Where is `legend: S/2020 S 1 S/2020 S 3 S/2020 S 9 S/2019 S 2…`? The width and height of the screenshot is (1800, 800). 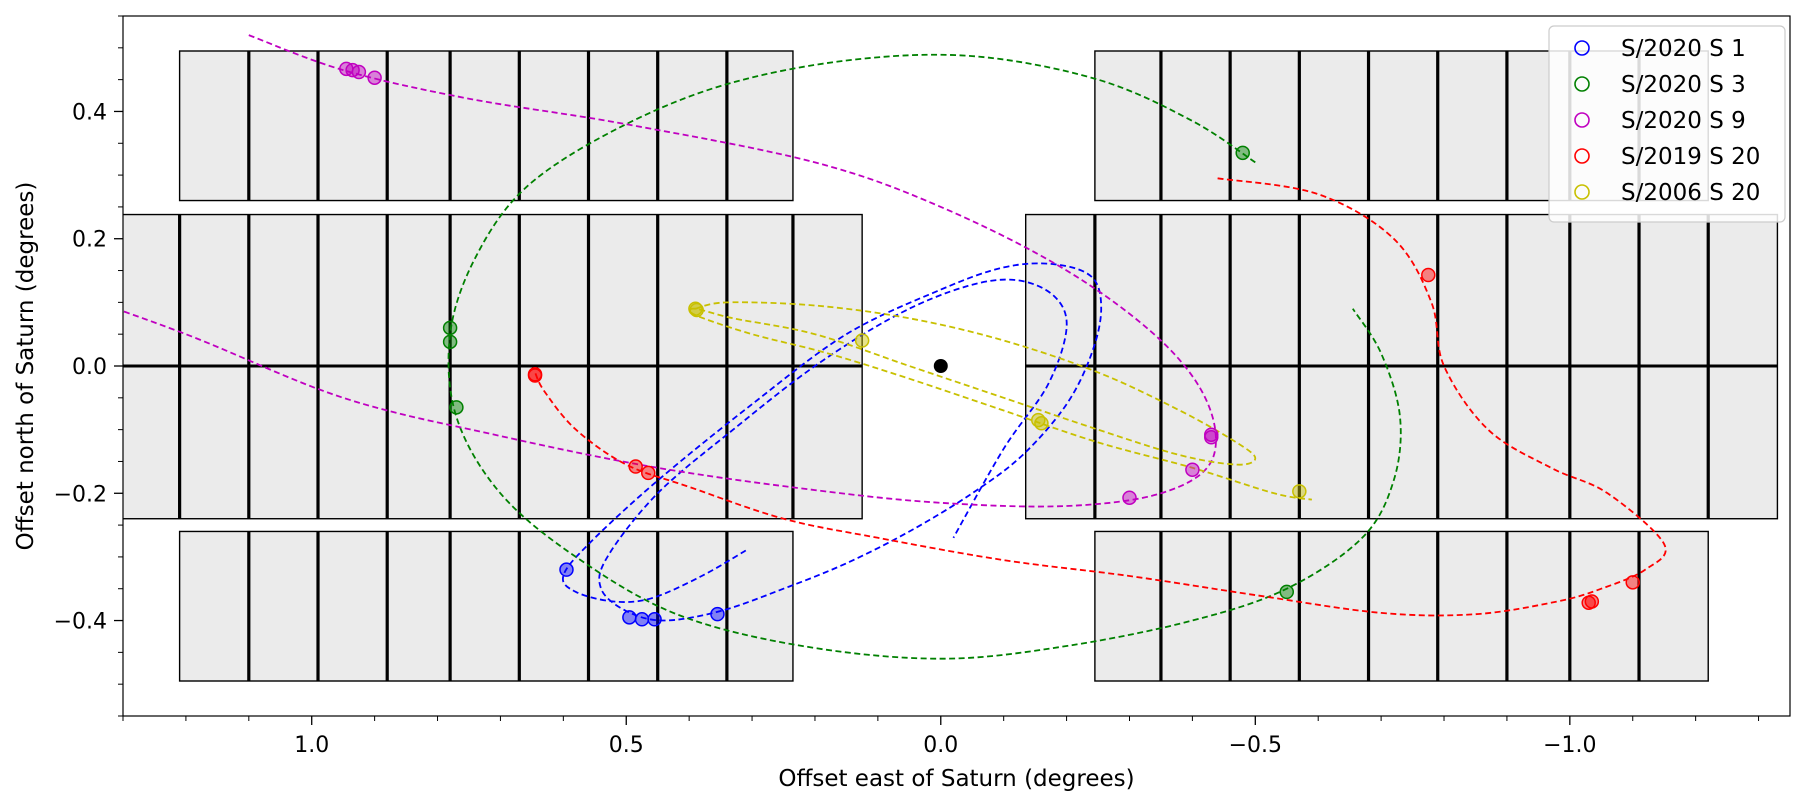
legend: S/2020 S 1 S/2020 S 3 S/2020 S 9 S/2019 S 2… is located at coordinates (1667, 124).